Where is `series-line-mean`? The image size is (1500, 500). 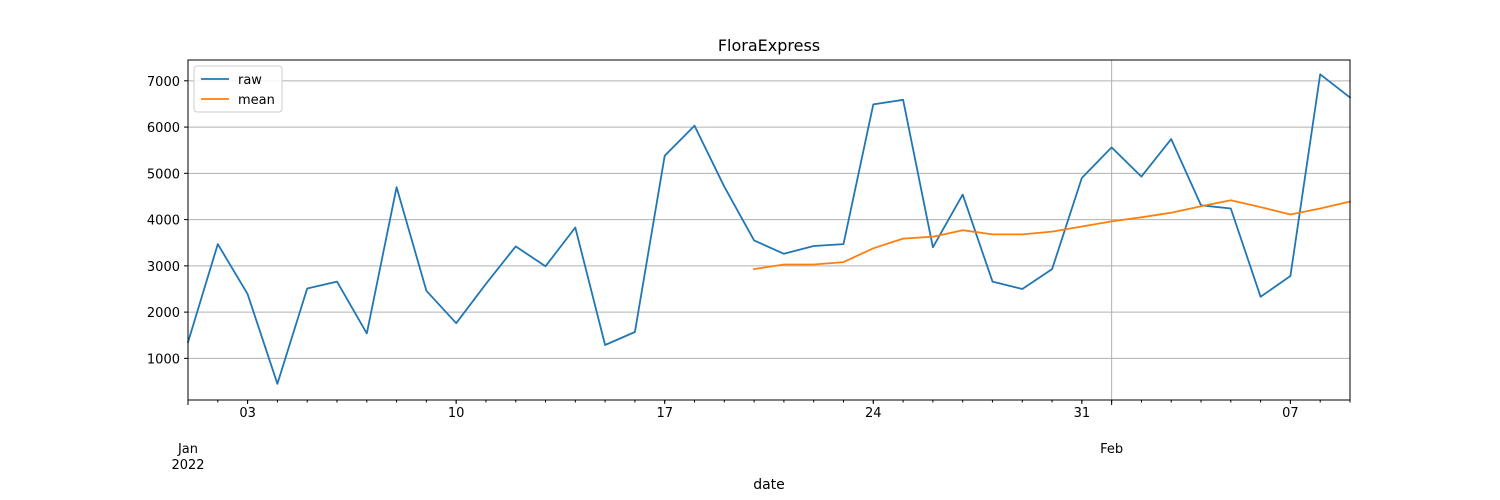
series-line-mean is located at coordinates (1052, 235).